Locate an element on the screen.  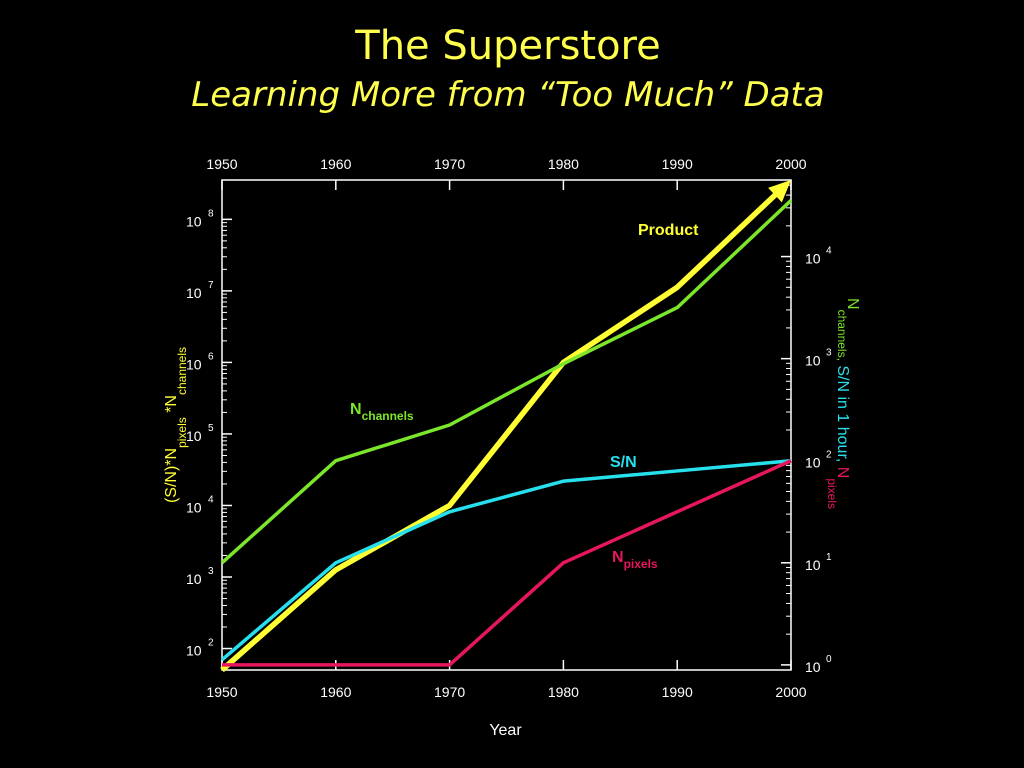
right-axis-label: Nchannels, S/N in 1 hour, Npixels is located at coordinates (843, 403).